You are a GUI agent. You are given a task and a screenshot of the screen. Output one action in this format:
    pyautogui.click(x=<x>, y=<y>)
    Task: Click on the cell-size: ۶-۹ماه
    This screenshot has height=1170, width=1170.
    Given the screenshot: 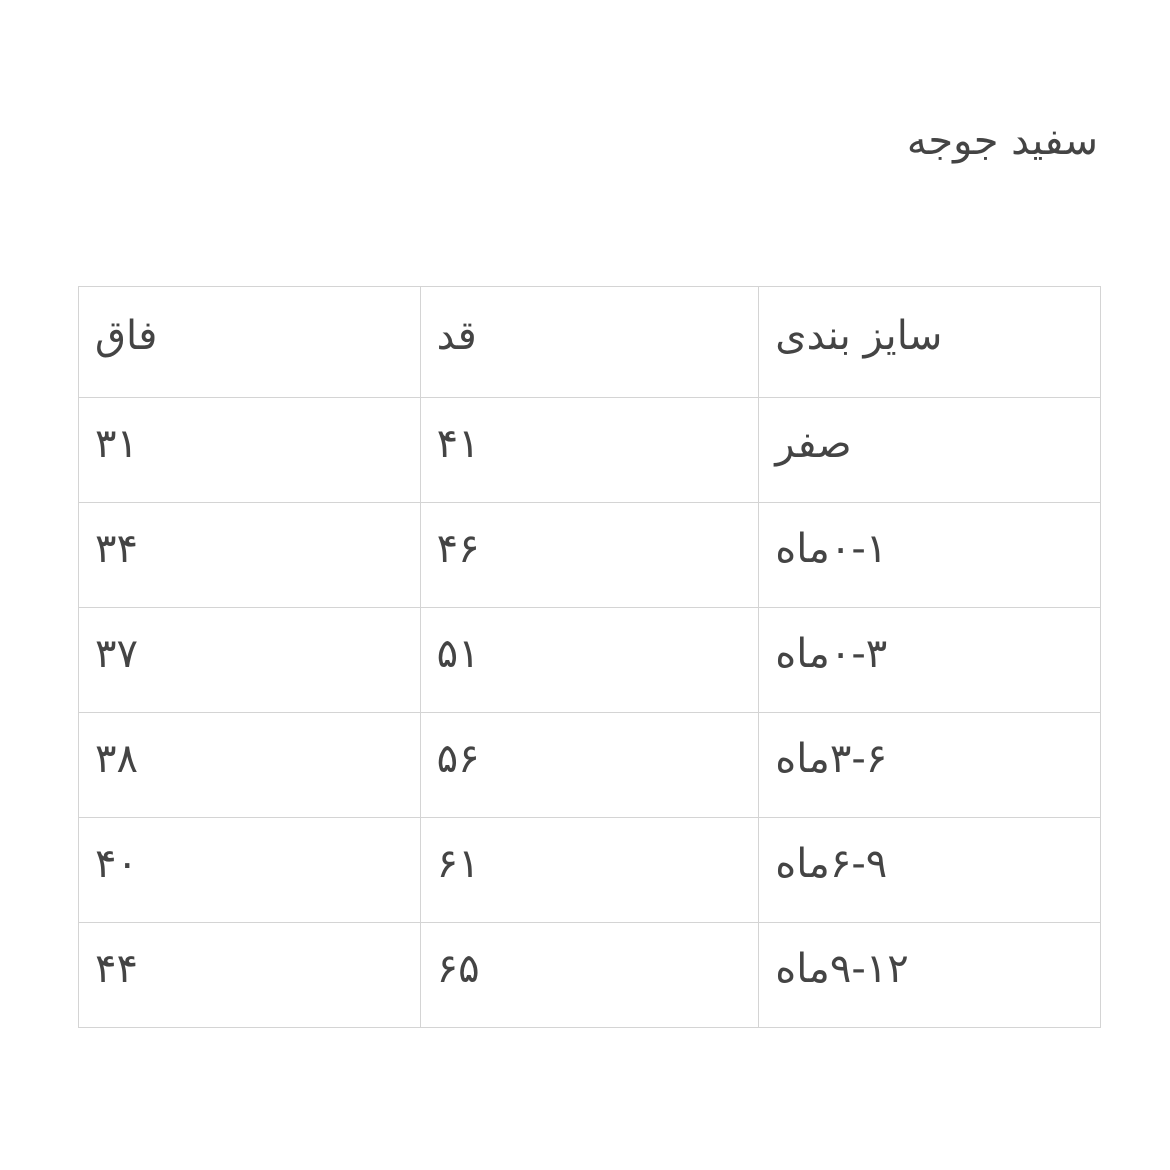 What is the action you would take?
    pyautogui.click(x=929, y=870)
    